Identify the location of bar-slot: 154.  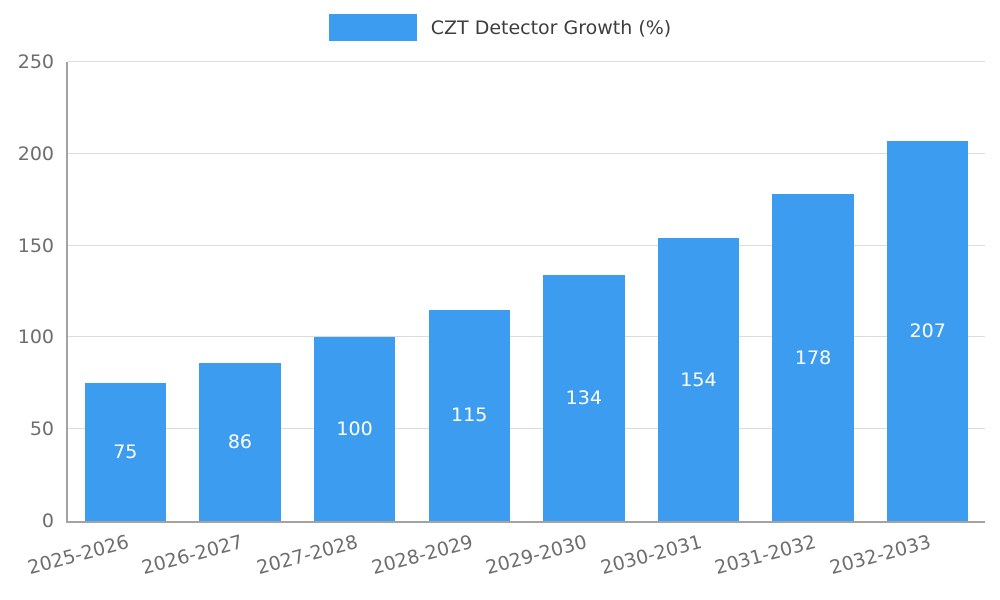
(698, 291).